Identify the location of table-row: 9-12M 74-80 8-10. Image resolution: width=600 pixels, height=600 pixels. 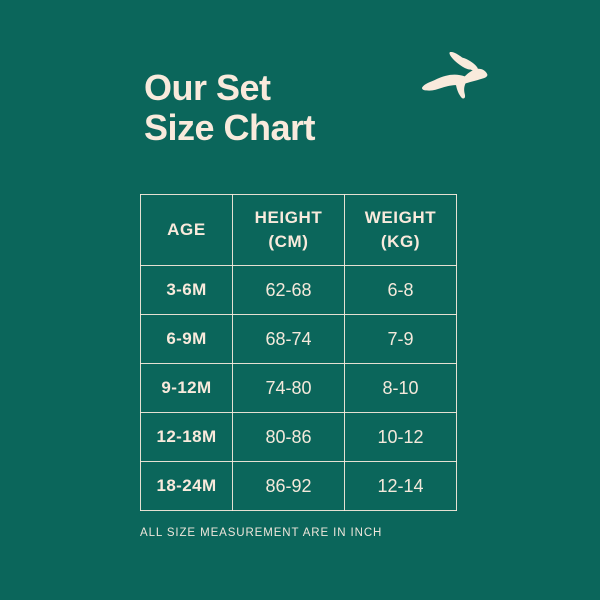
(298, 388).